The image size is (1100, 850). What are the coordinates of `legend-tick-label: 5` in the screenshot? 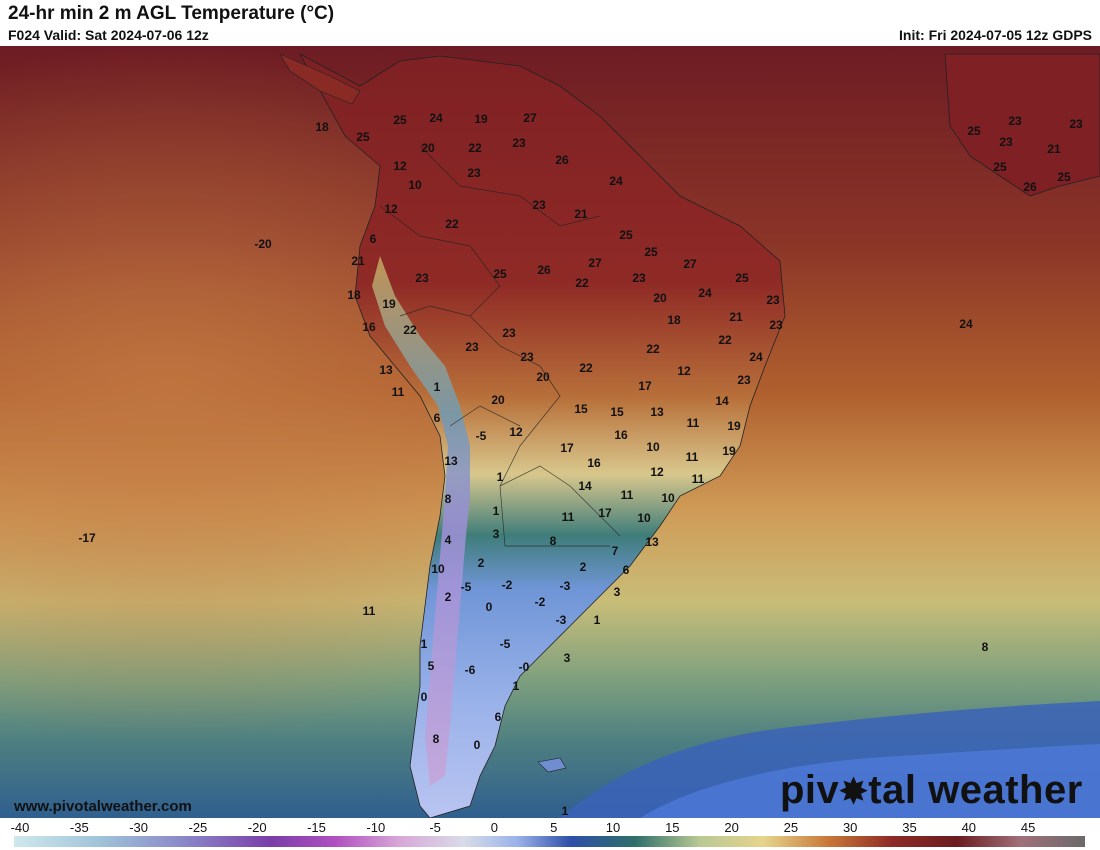 It's located at (554, 827).